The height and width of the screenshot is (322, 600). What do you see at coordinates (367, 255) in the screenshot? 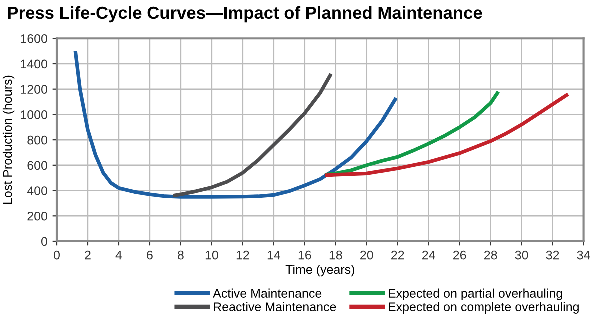
I see `x-tick-label: 20` at bounding box center [367, 255].